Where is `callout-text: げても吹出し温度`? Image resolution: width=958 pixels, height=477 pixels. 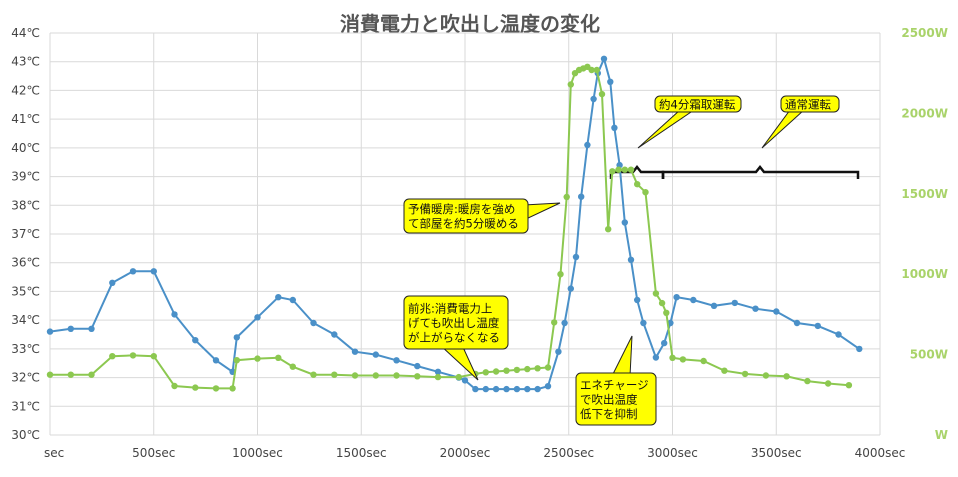
callout-text: げても吹出し温度 is located at coordinates (454, 323).